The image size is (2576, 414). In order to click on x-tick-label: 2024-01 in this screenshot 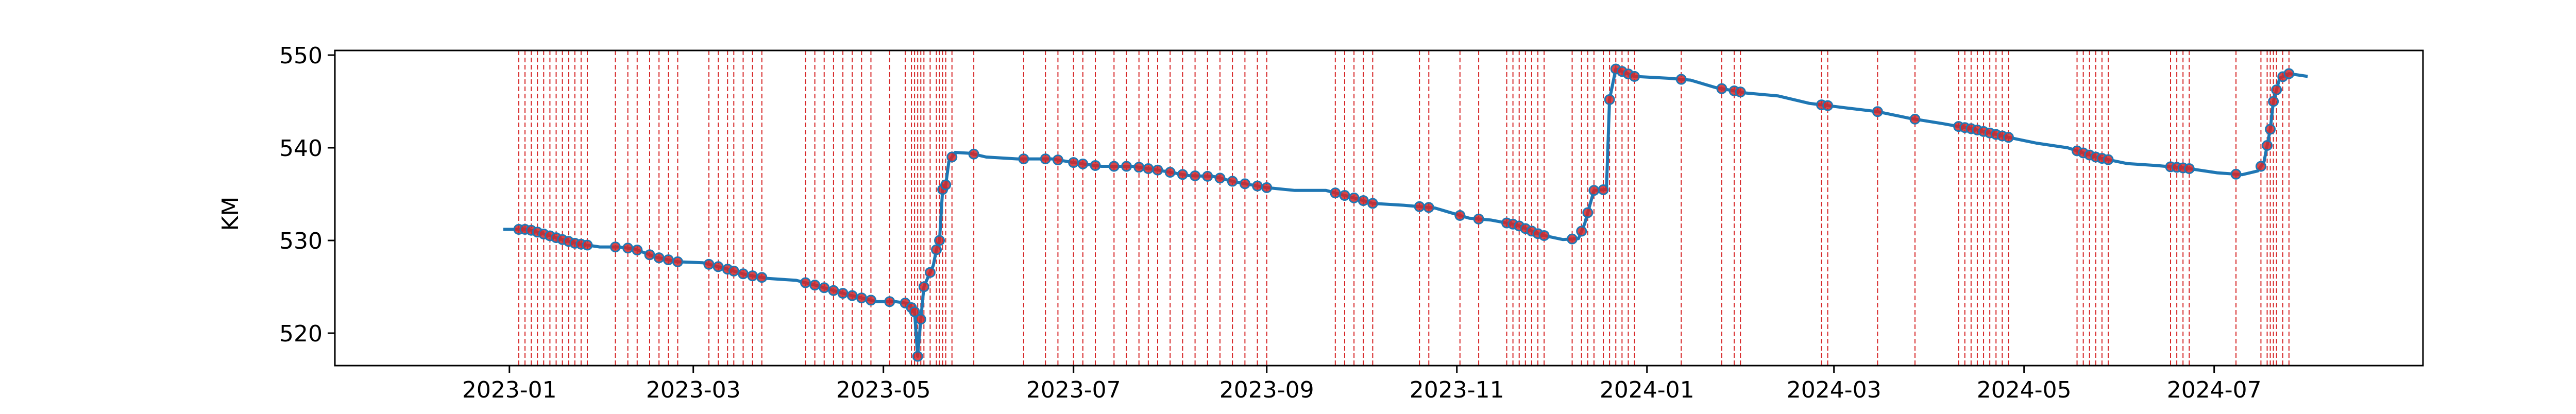, I will do `click(1647, 390)`.